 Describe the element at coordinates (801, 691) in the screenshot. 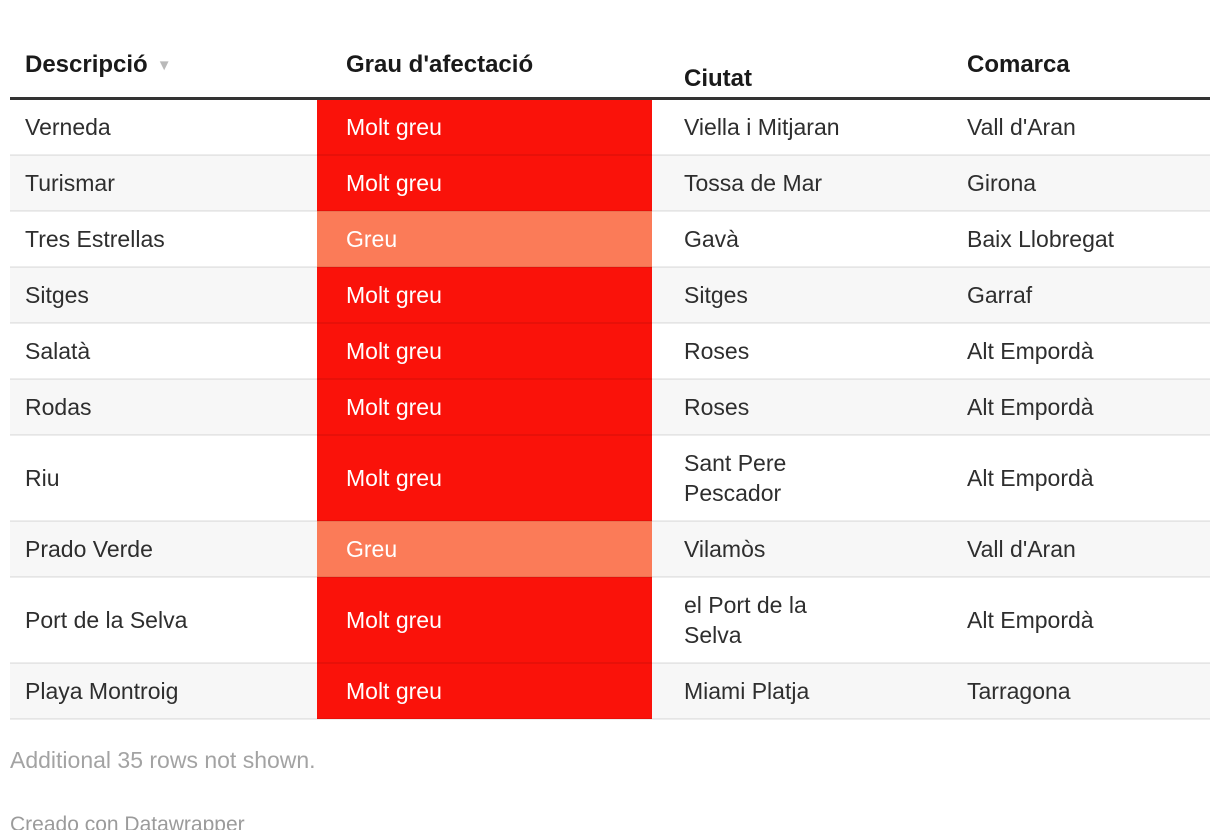

I see `cell-ciutat: Miami Platja` at that location.